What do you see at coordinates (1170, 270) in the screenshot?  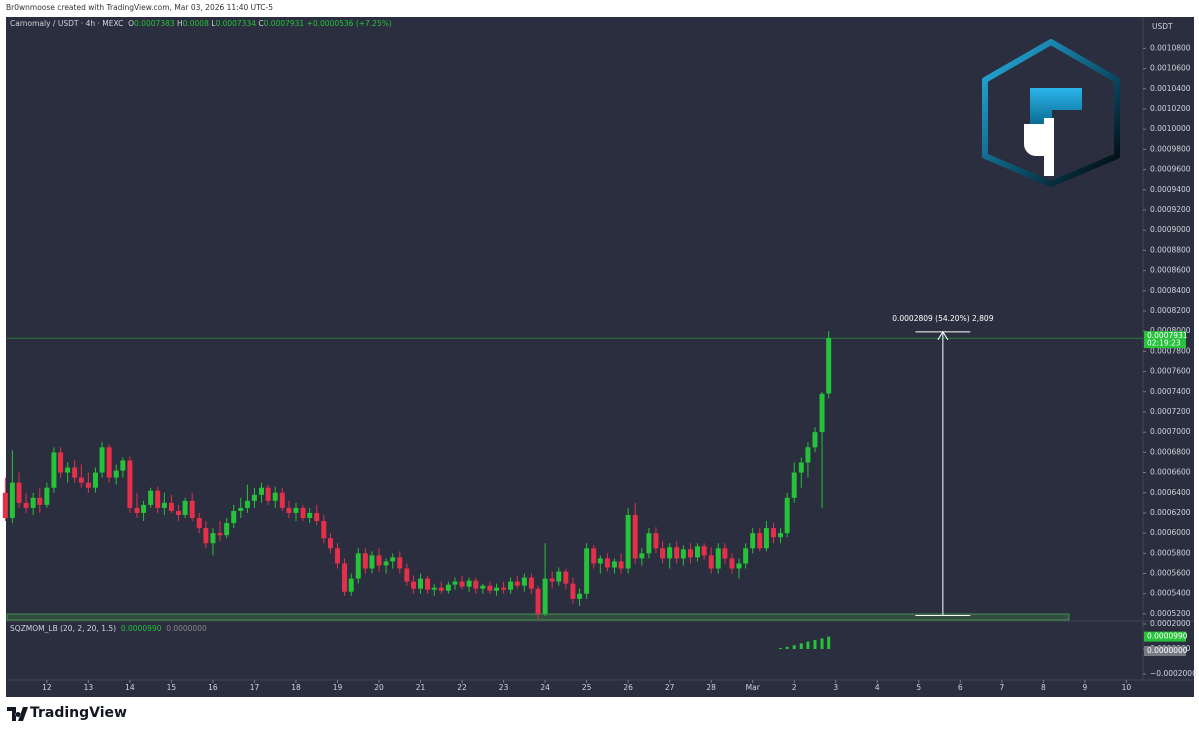 I see `y-tick-label: 0.0008600` at bounding box center [1170, 270].